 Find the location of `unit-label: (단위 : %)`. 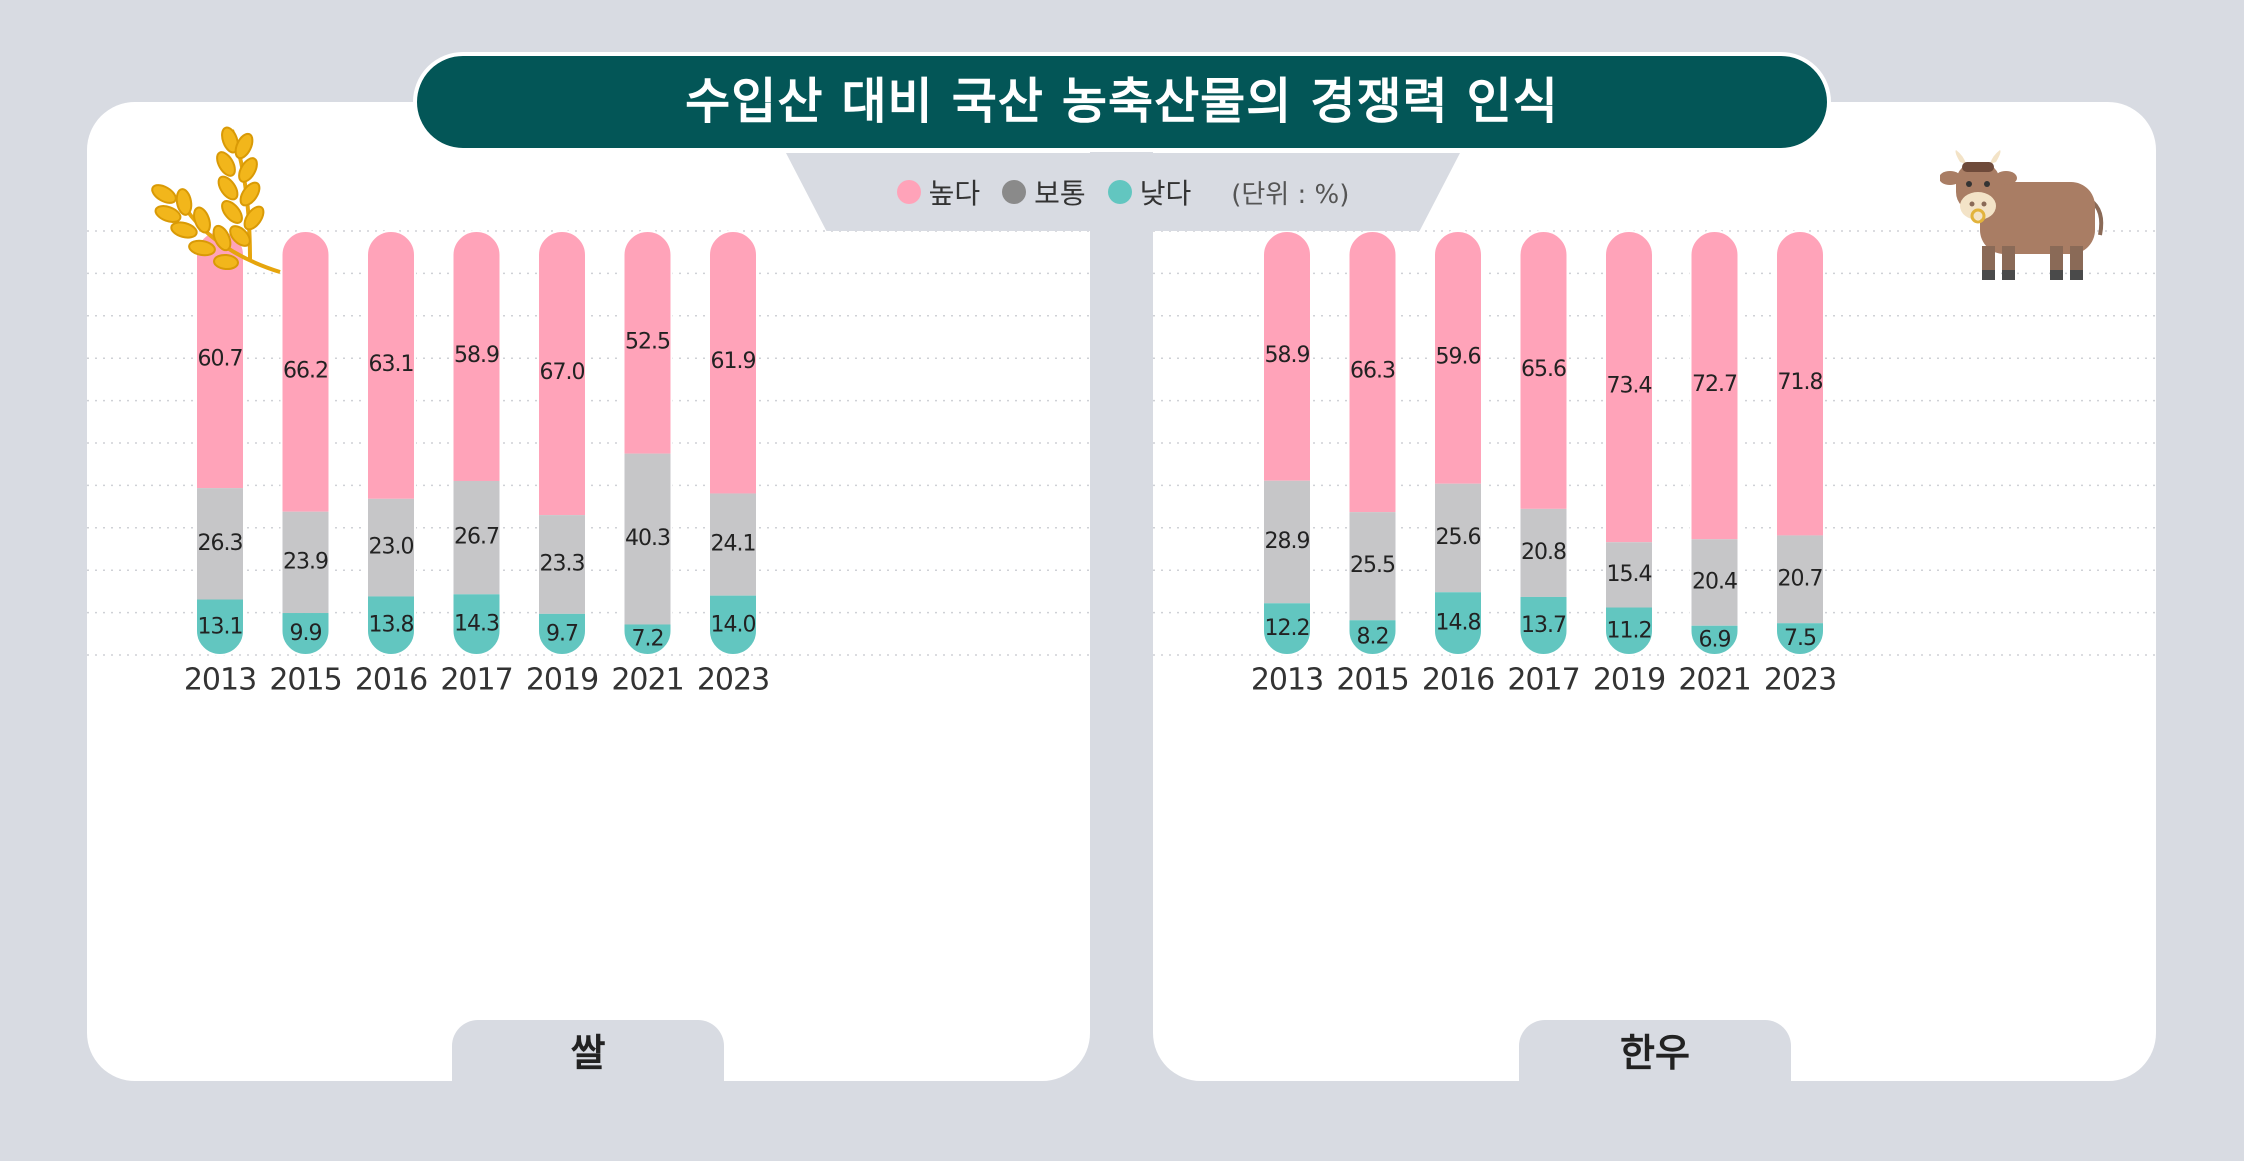

unit-label: (단위 : %) is located at coordinates (1290, 194).